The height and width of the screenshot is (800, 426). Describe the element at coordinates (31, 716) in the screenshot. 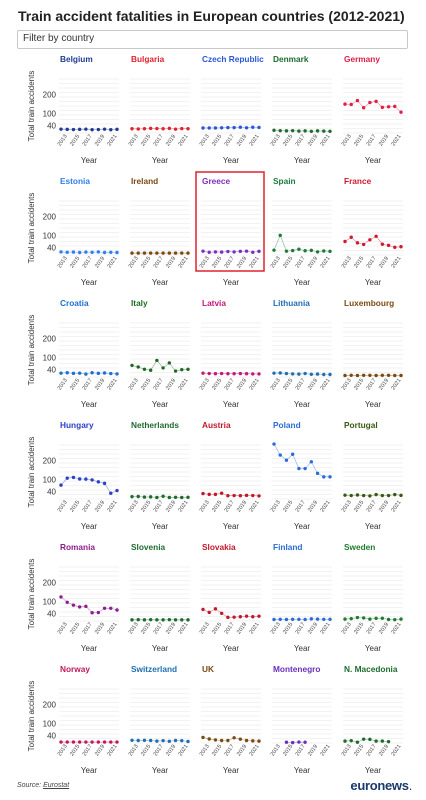

I see `y-axis-label: Total train accidents` at that location.